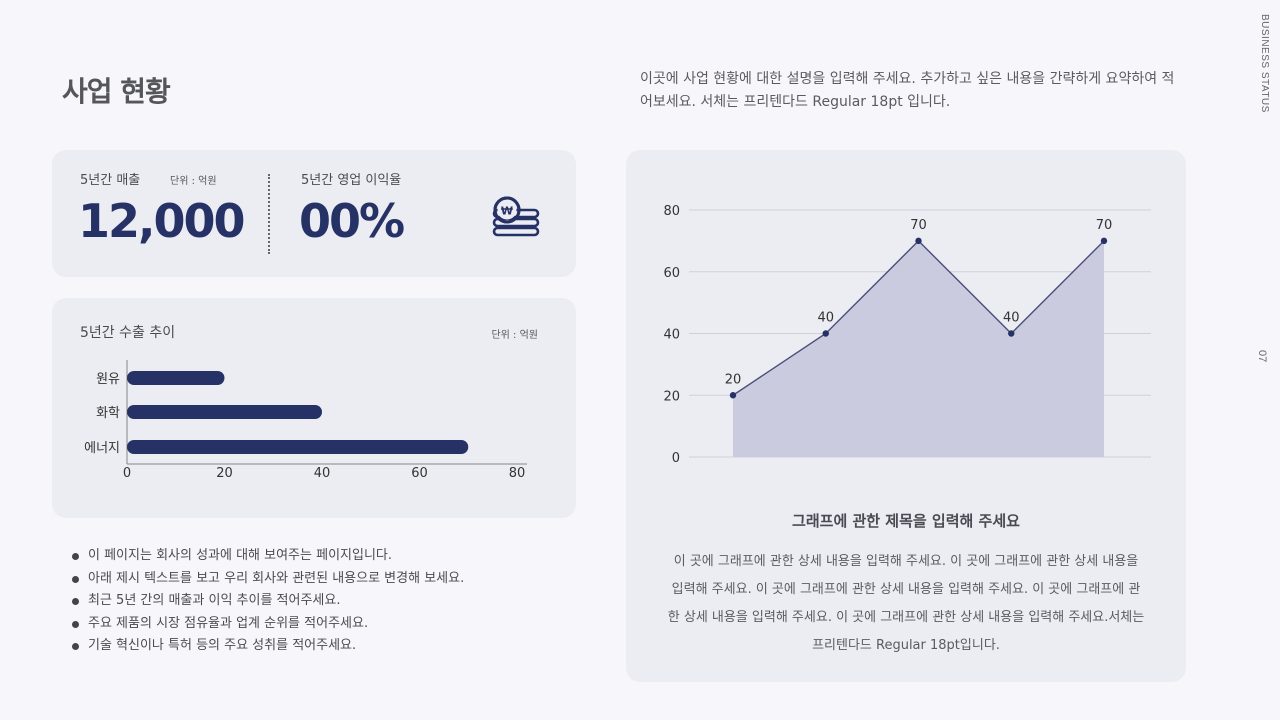  I want to click on bullet-item: 주요 제품의 시장 점유율과 업계 순위를 적어주세요., so click(268, 624).